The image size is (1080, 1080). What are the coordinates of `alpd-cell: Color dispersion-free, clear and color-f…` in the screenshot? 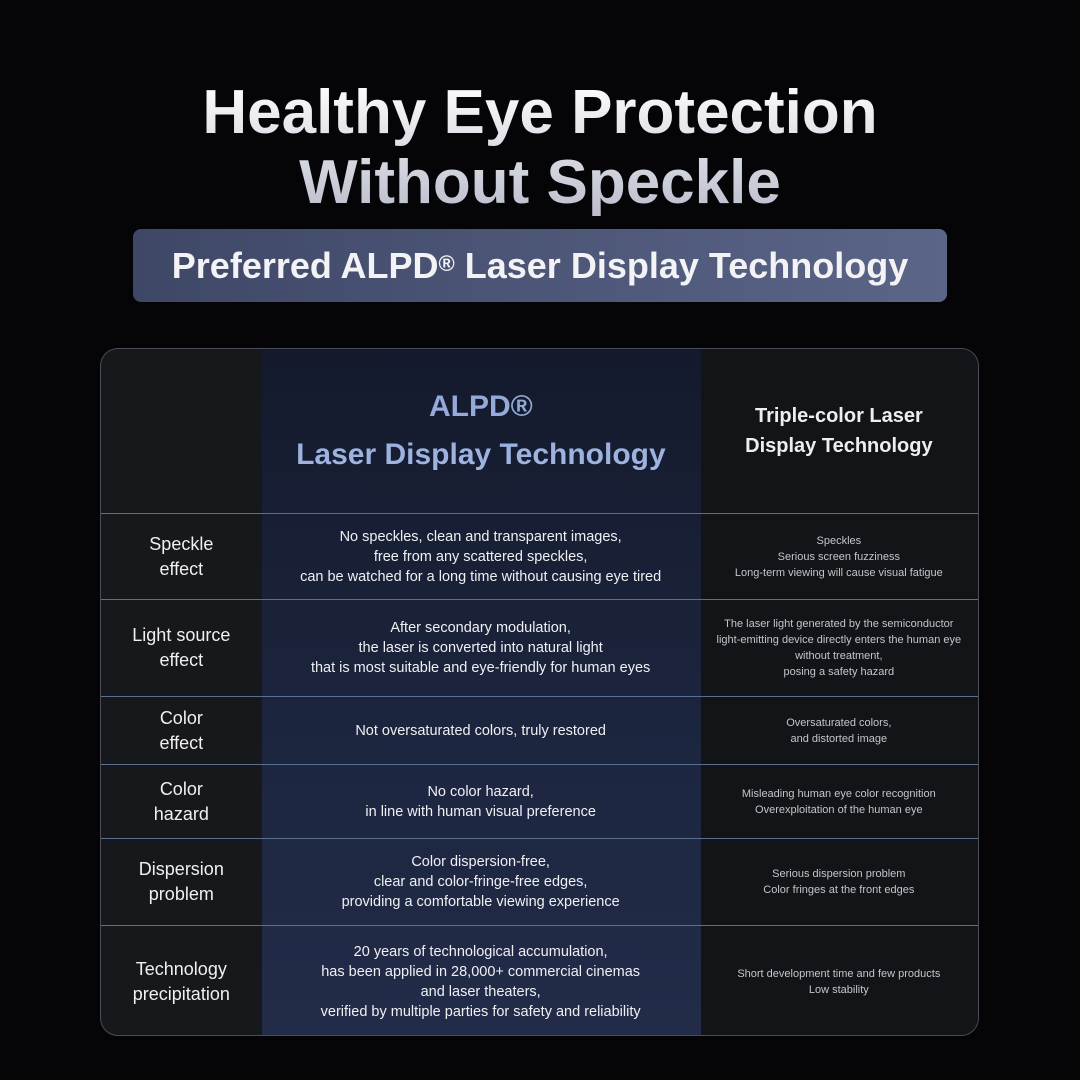 It's located at (480, 882).